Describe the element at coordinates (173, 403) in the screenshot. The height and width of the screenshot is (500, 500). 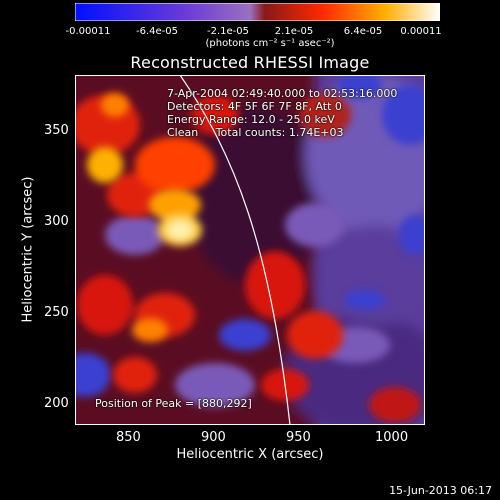
I see `peak-position: Position of Peak = [880,292]` at that location.